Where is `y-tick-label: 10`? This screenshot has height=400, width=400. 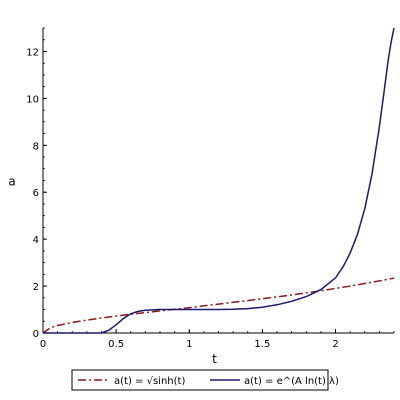
y-tick-label: 10 is located at coordinates (32, 99).